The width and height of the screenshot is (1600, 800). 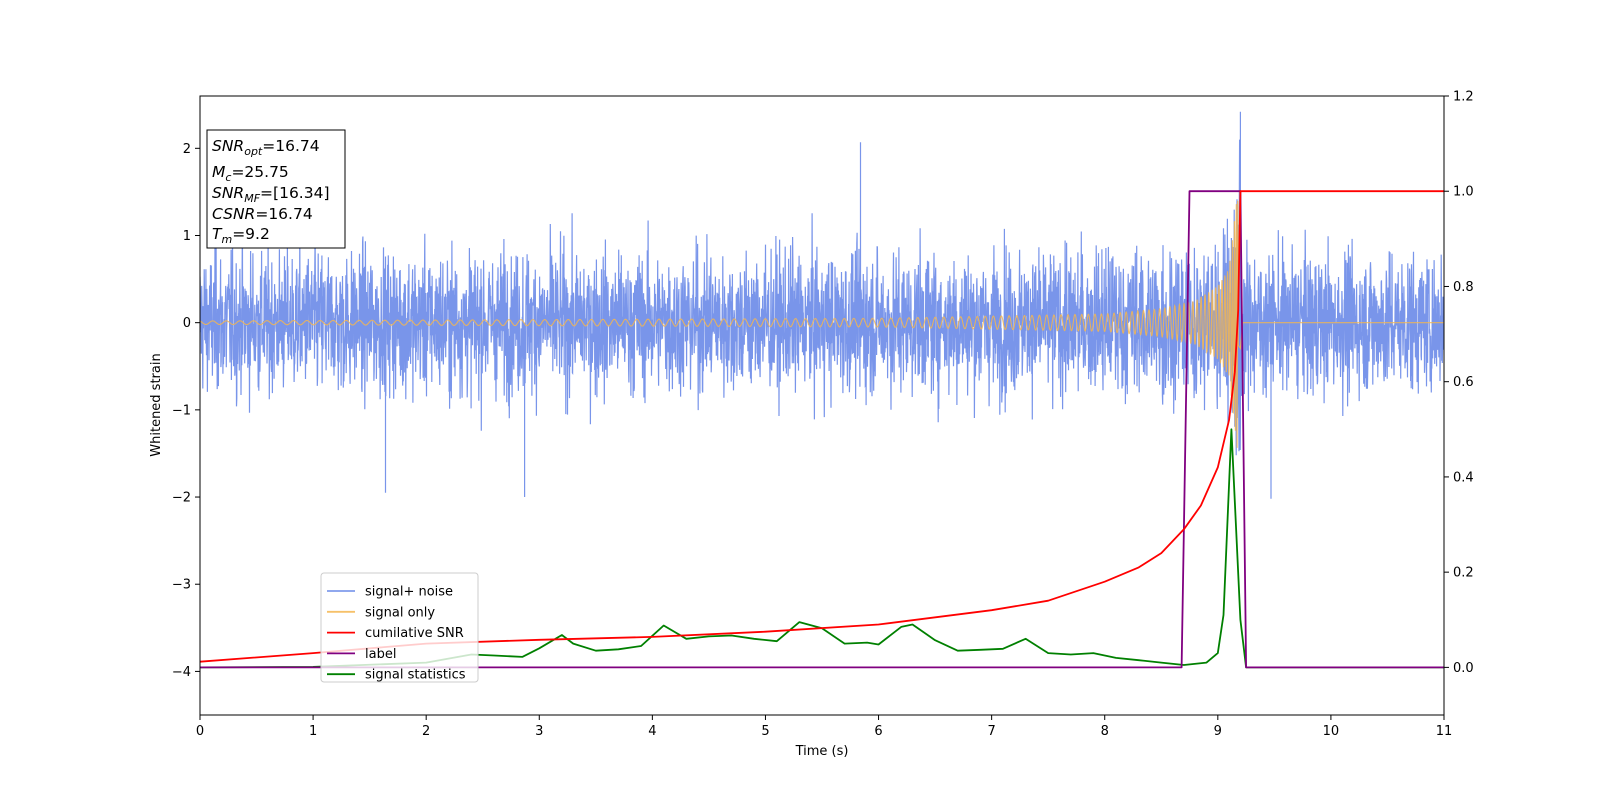 What do you see at coordinates (878, 731) in the screenshot?
I see `x-tick-label: 6` at bounding box center [878, 731].